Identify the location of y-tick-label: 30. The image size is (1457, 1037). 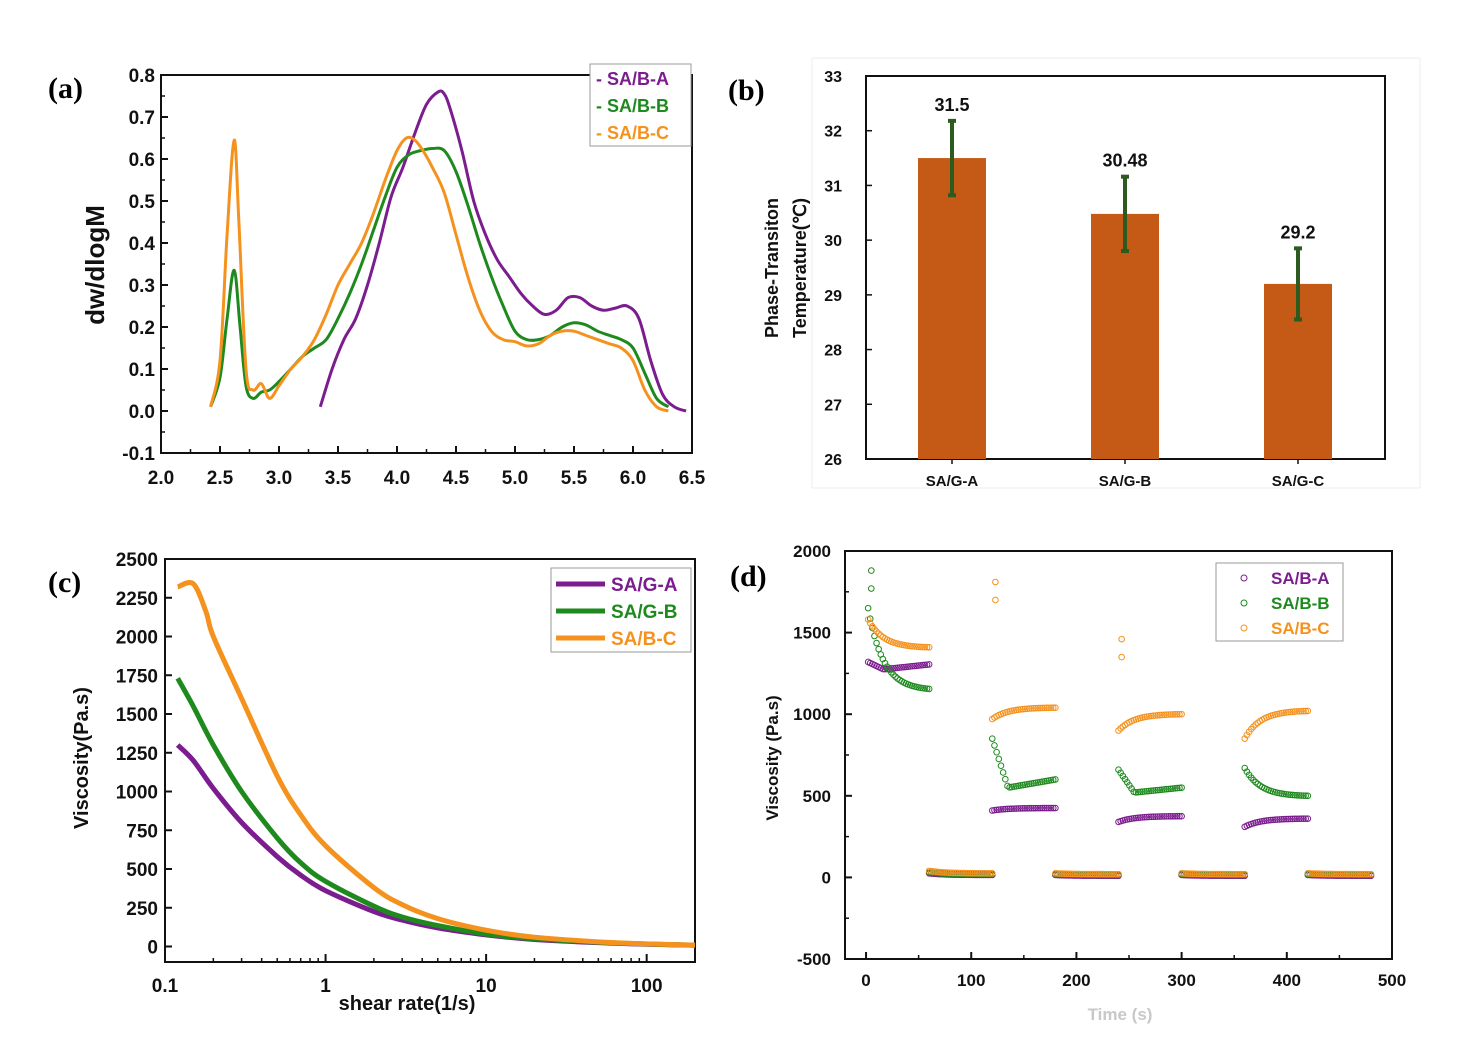
(833, 241).